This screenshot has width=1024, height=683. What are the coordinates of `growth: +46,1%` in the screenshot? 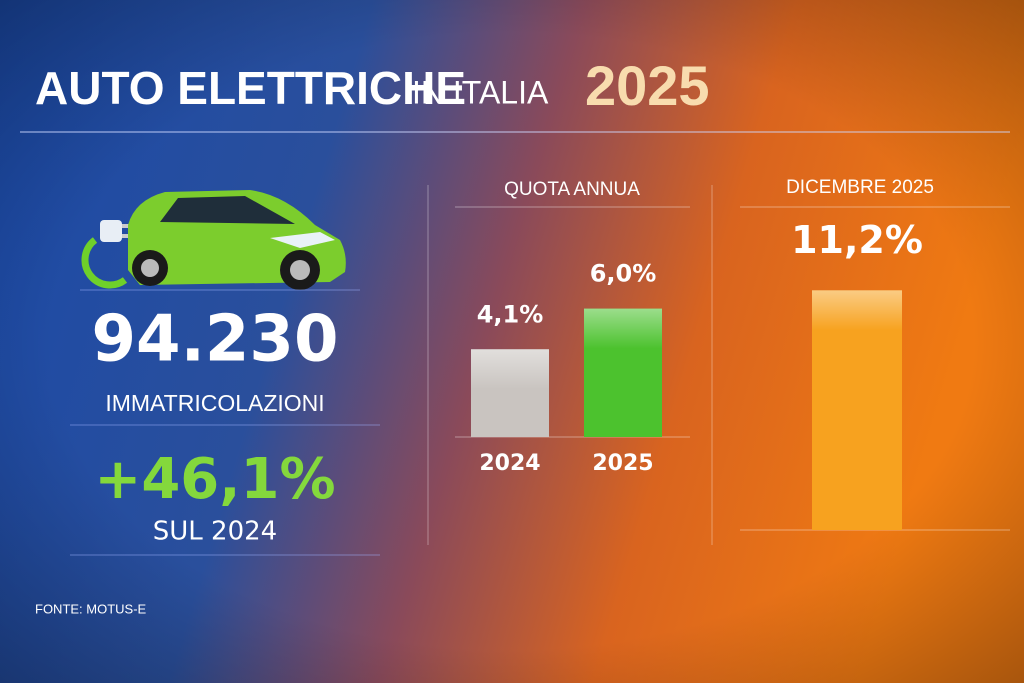 It's located at (214, 479).